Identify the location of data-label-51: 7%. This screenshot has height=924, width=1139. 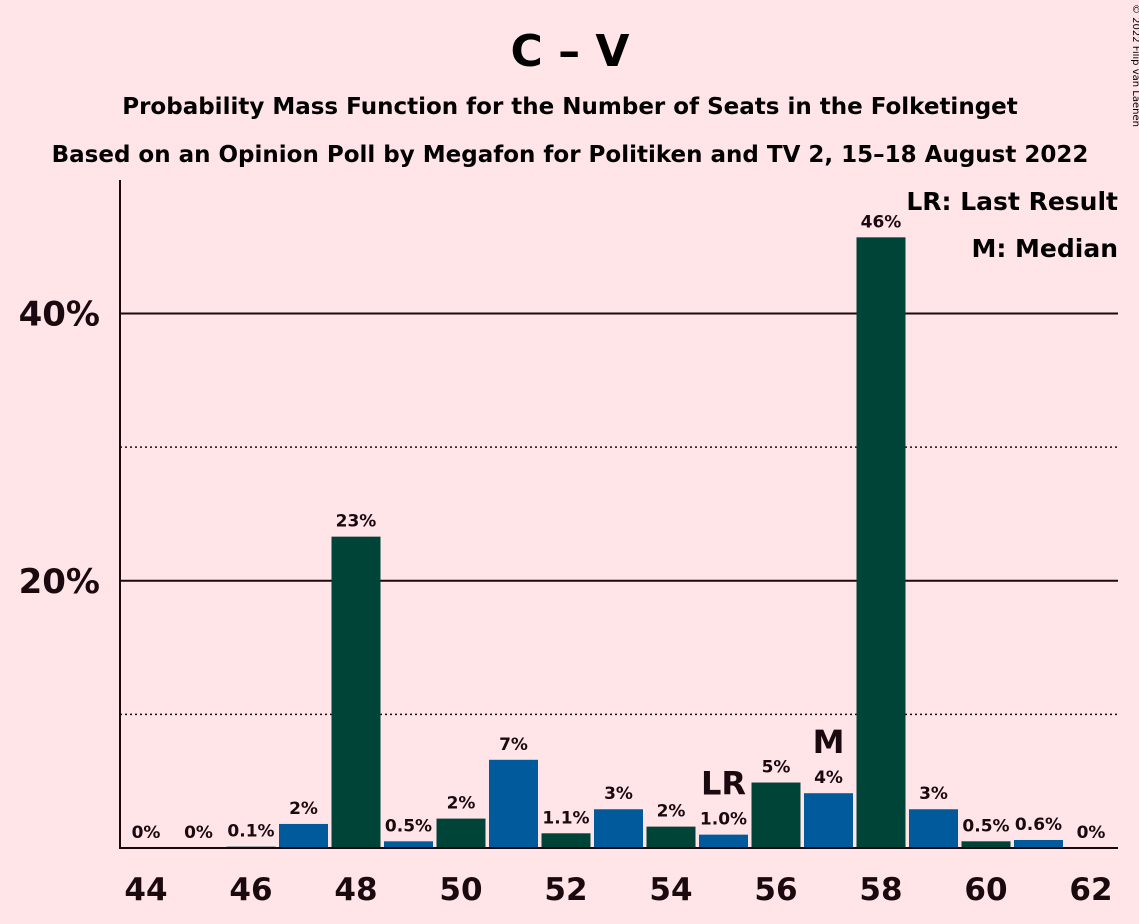
(513, 745).